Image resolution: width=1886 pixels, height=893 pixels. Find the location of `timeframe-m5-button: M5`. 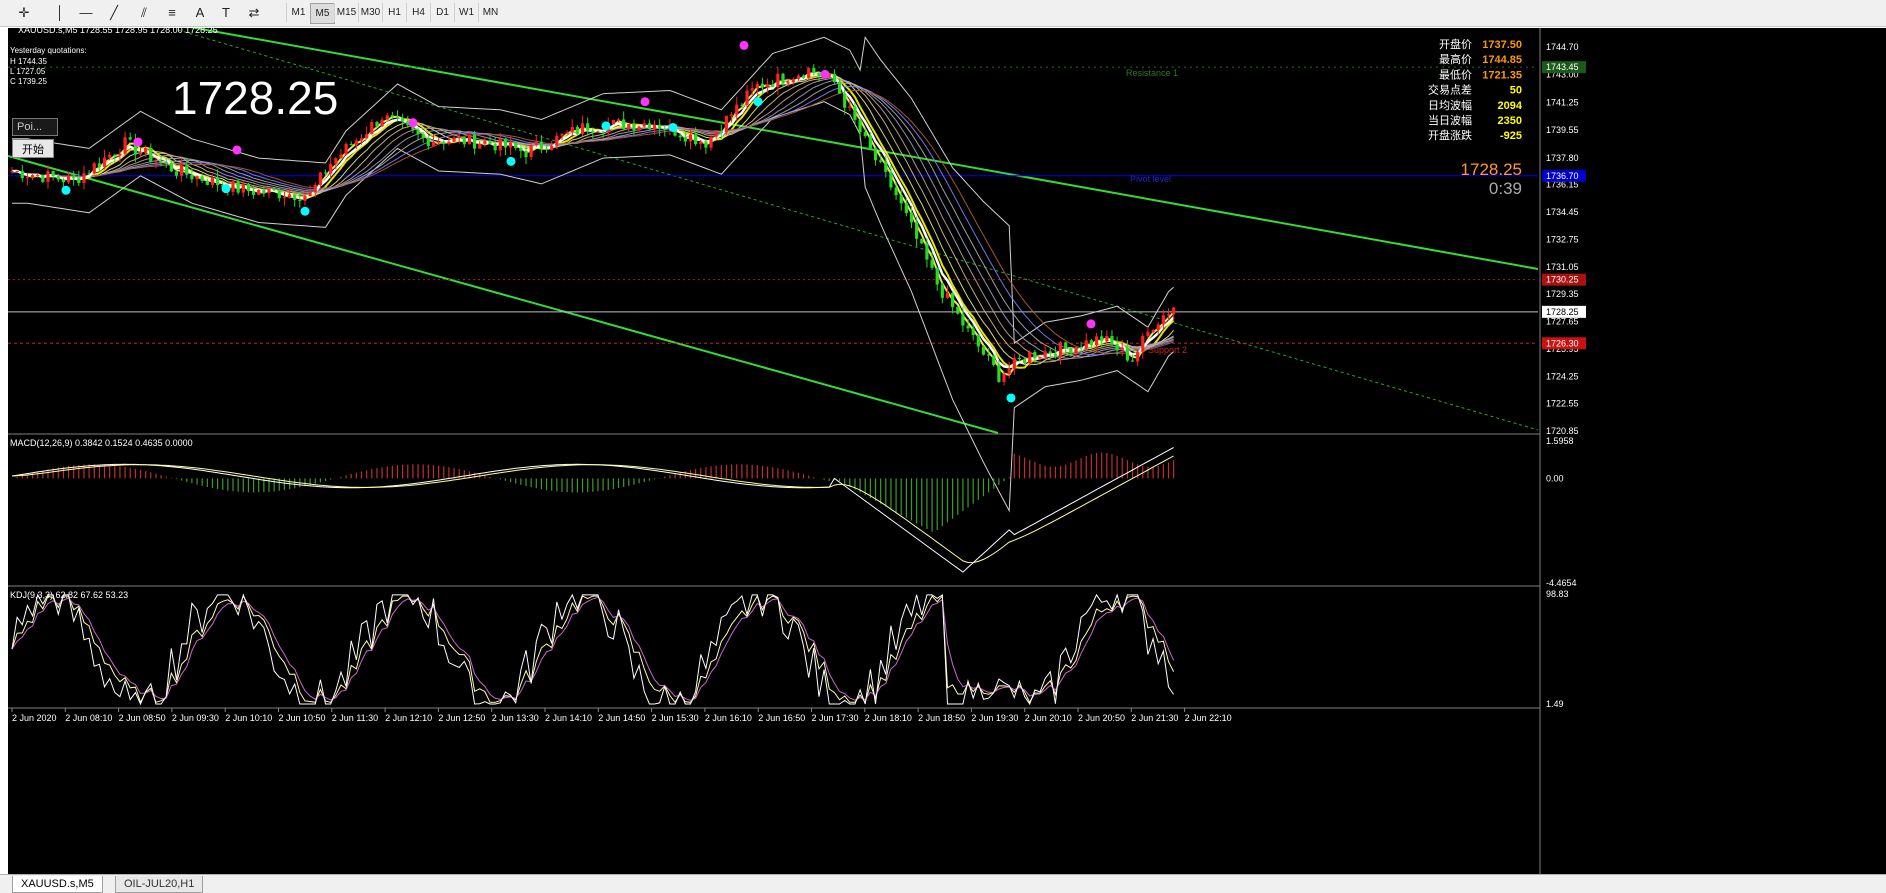

timeframe-m5-button: M5 is located at coordinates (322, 13).